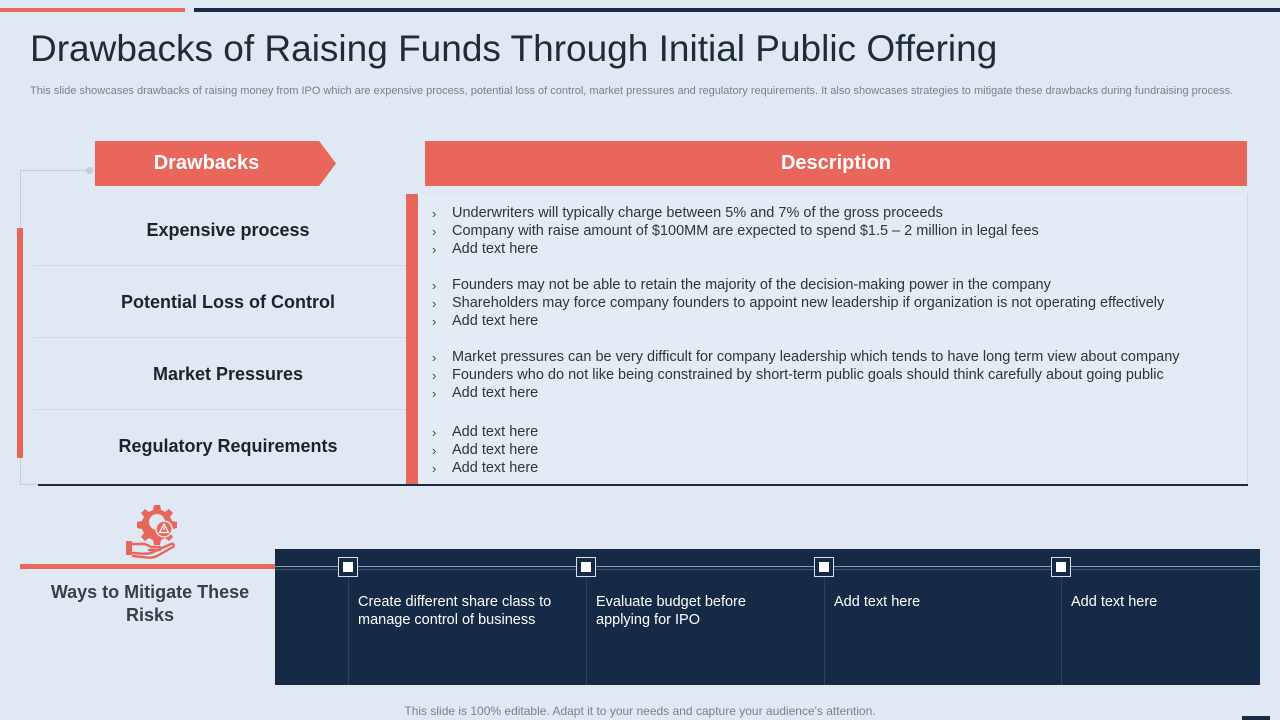 This screenshot has width=1280, height=720. I want to click on drawbacks-header: Drawbacks, so click(215, 163).